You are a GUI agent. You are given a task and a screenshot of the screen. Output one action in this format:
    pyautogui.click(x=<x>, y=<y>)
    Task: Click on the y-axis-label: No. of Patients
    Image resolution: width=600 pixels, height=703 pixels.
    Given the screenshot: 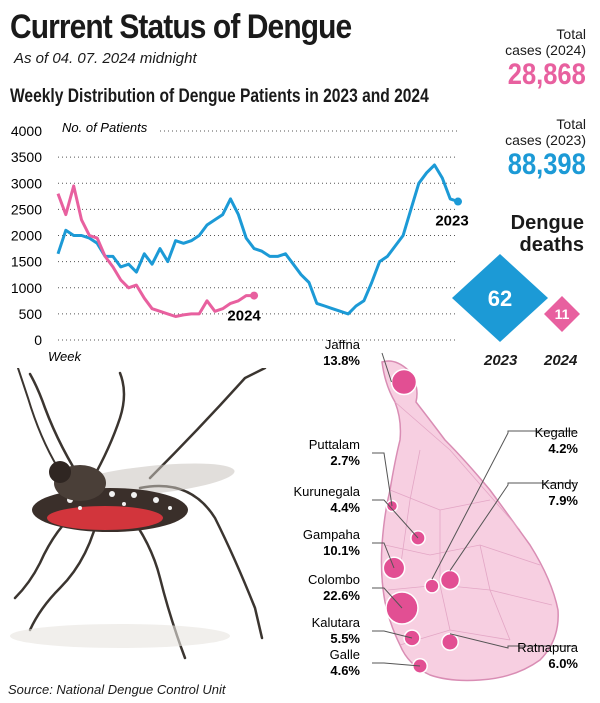 What is the action you would take?
    pyautogui.click(x=105, y=127)
    